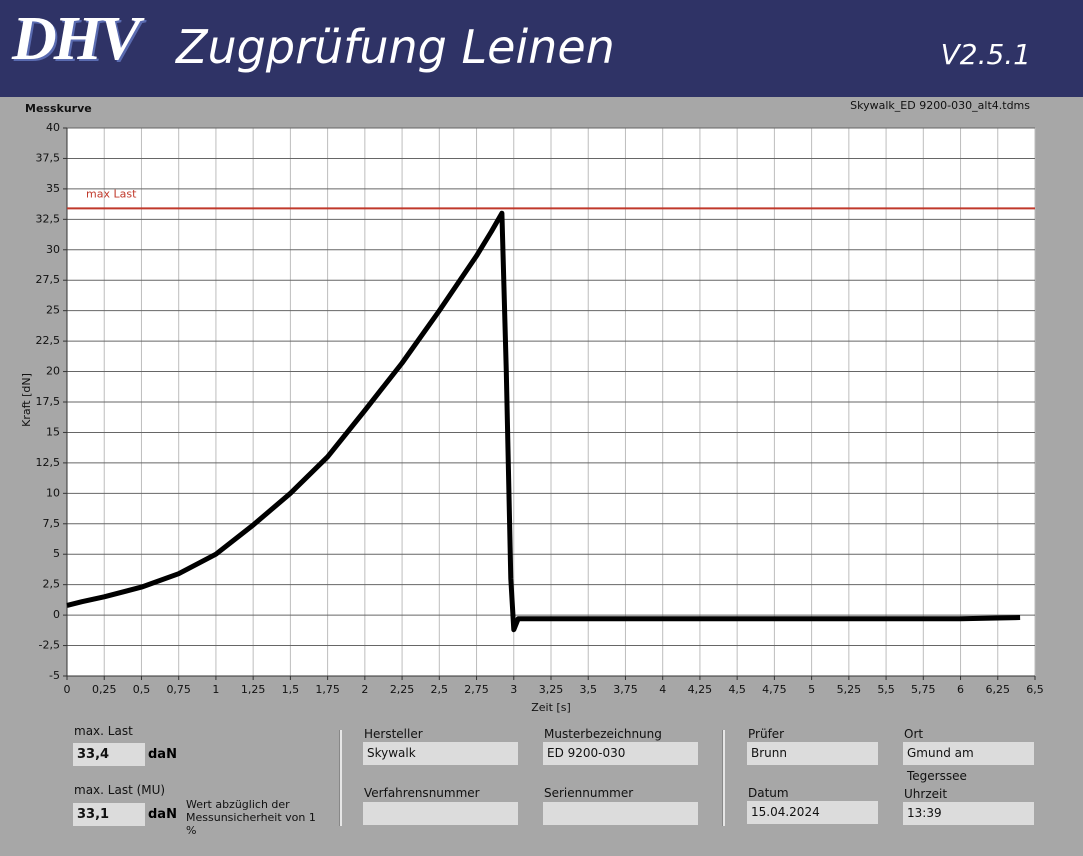  What do you see at coordinates (53, 249) in the screenshot?
I see `y-tick-label: 30` at bounding box center [53, 249].